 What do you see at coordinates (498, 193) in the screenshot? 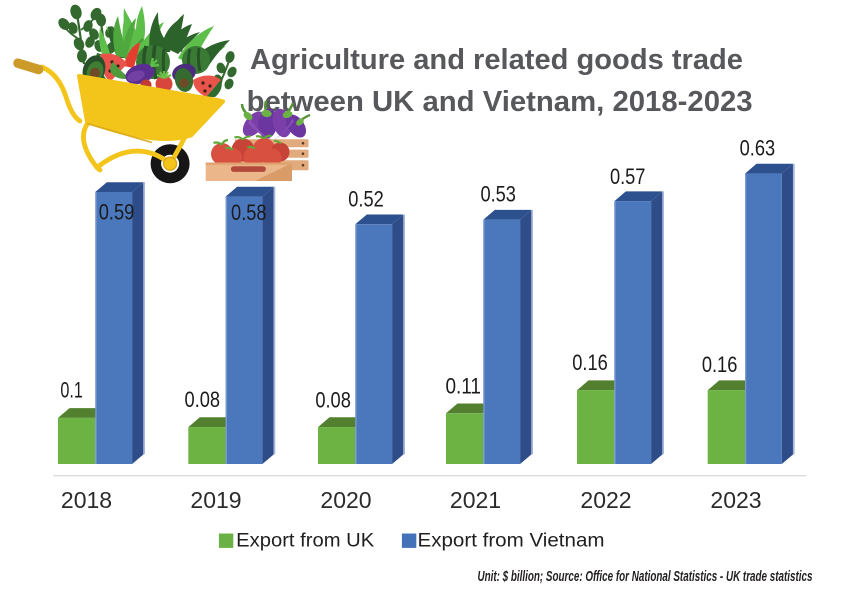
I see `svg-text: 0.53` at bounding box center [498, 193].